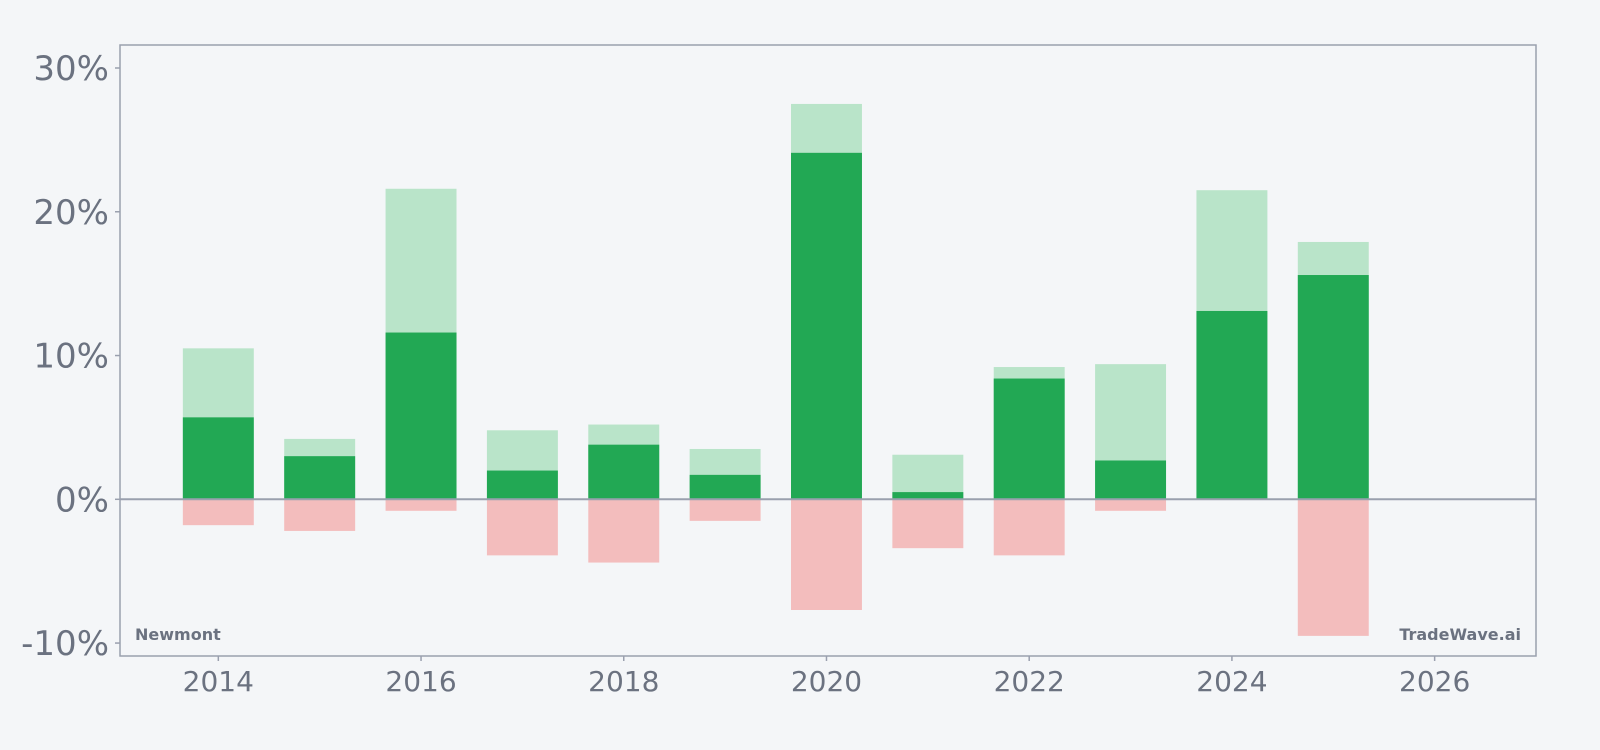 This screenshot has width=1600, height=750. I want to click on y-tick-label: 10%, so click(71, 357).